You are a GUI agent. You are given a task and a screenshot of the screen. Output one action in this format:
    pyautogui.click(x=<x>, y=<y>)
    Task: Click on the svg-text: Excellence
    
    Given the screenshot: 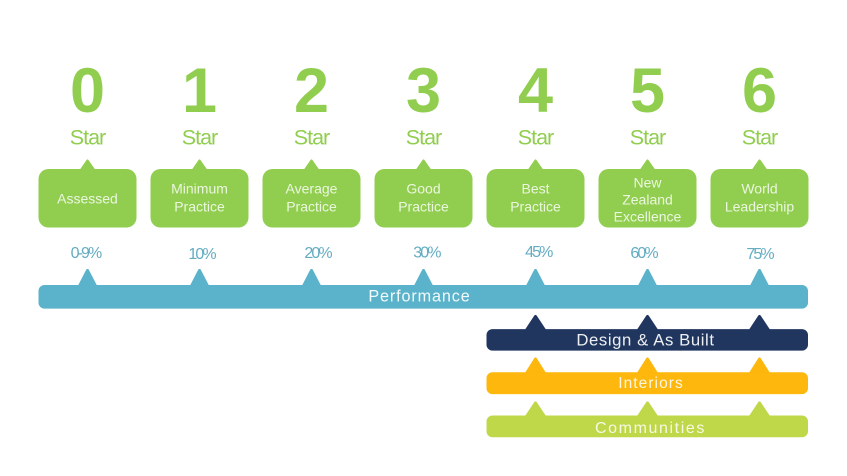 What is the action you would take?
    pyautogui.click(x=648, y=216)
    